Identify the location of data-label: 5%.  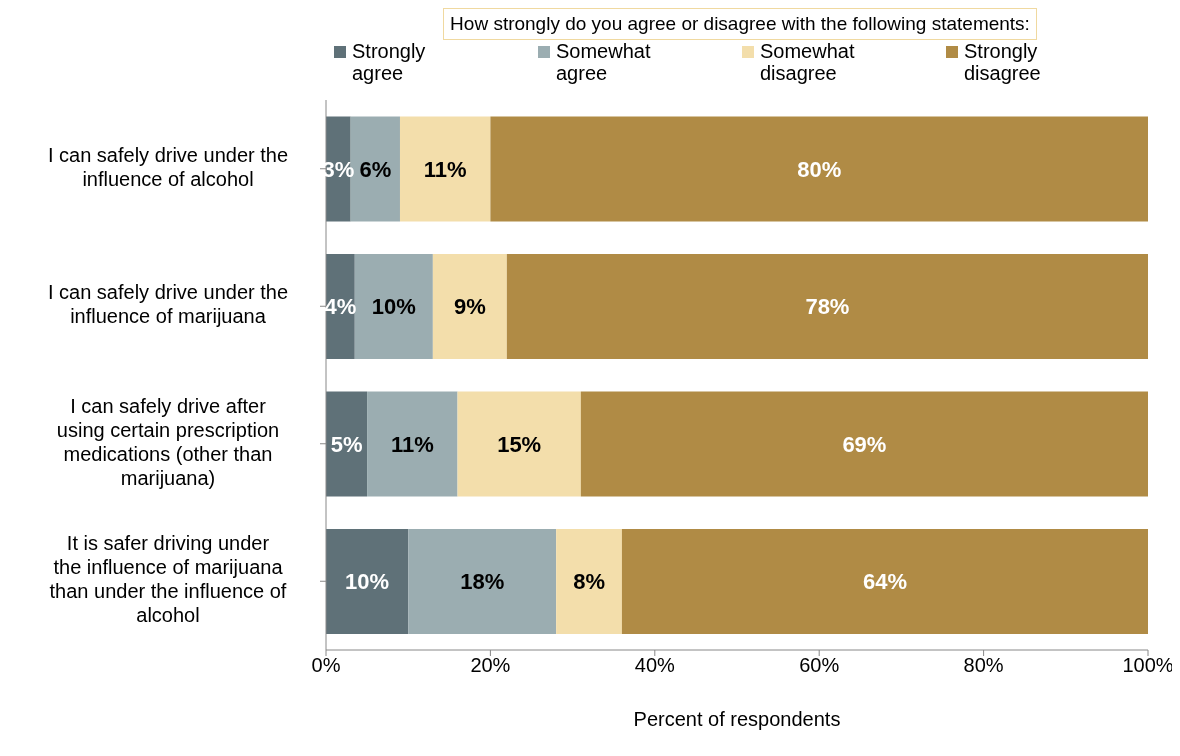
(346, 444).